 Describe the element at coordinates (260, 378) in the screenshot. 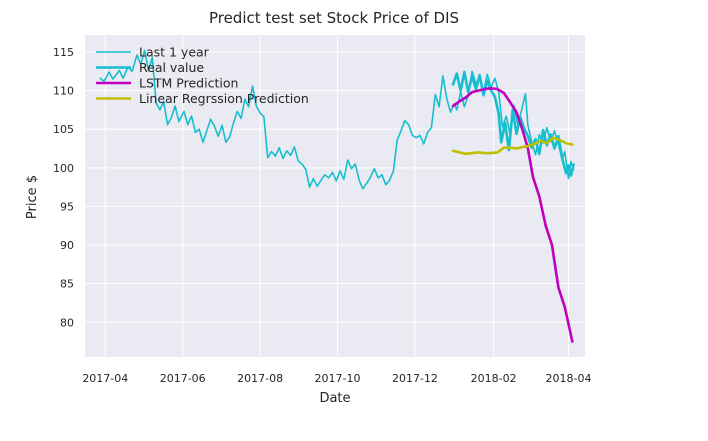

I see `x-tick-label: 2017-08` at that location.